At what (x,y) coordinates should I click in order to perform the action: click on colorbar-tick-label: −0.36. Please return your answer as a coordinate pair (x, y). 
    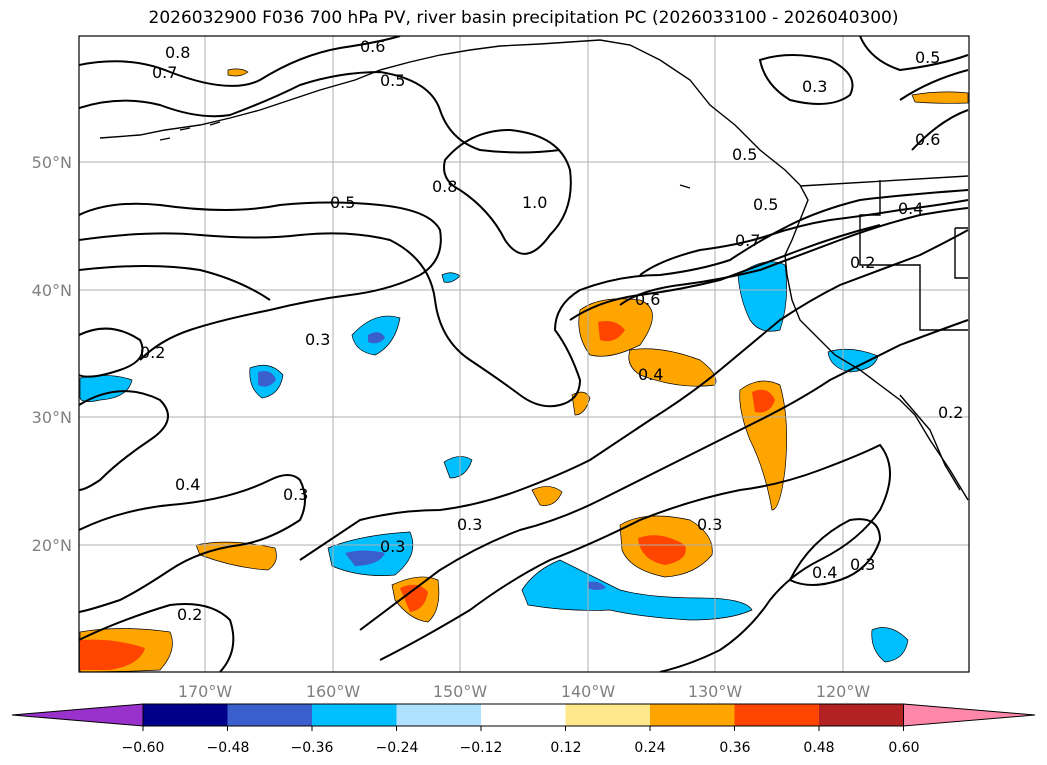
    Looking at the image, I should click on (312, 748).